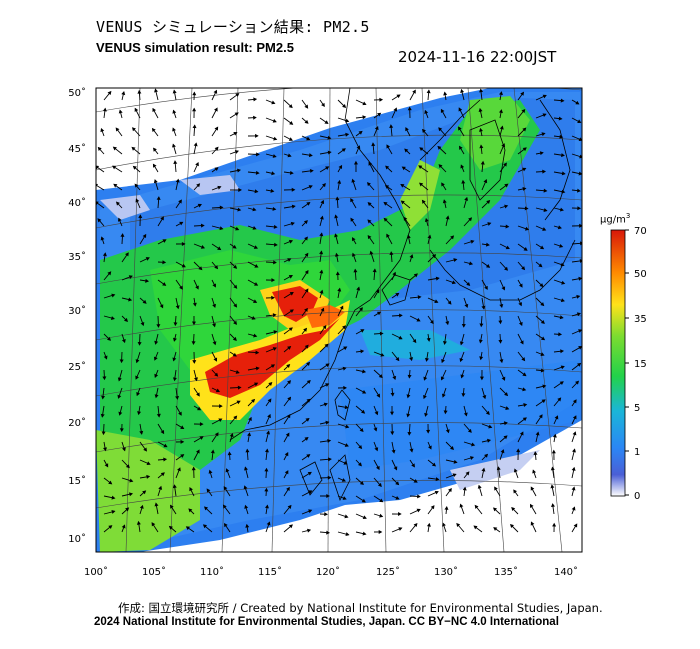  What do you see at coordinates (77, 311) in the screenshot?
I see `lat-label: 30˚` at bounding box center [77, 311].